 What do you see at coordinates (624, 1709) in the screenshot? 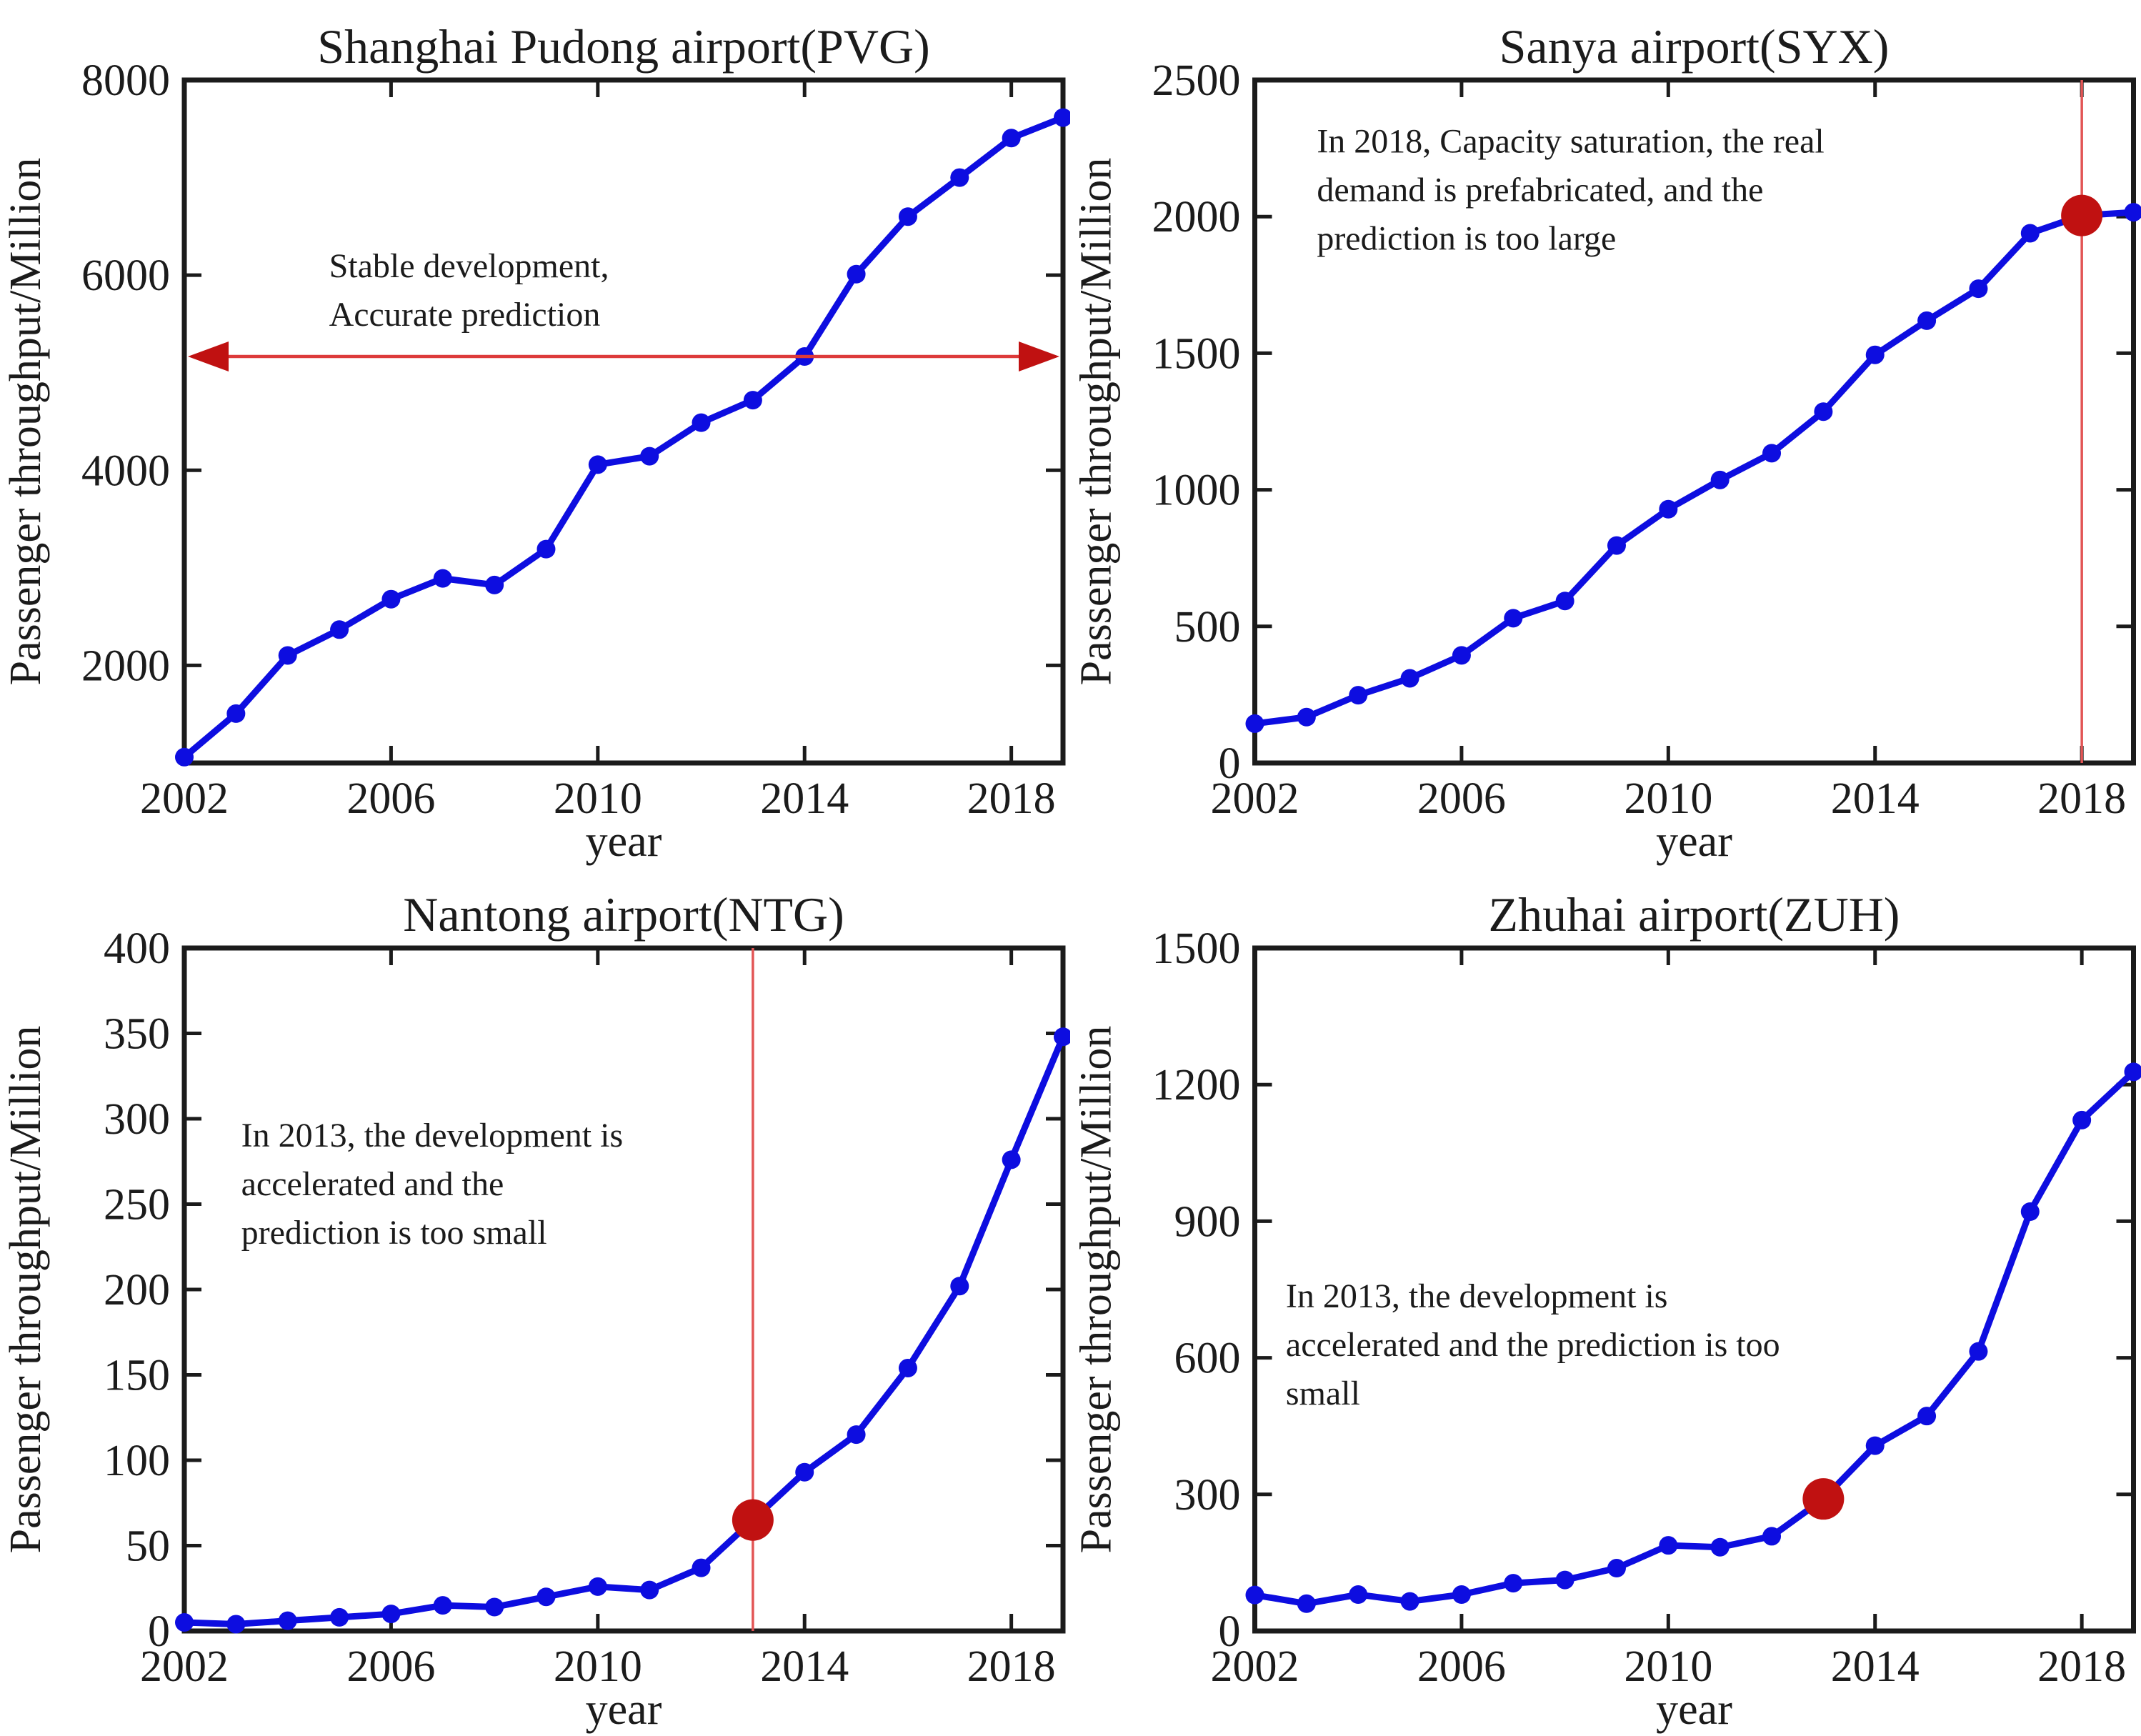
I see `x-axis-label: year` at bounding box center [624, 1709].